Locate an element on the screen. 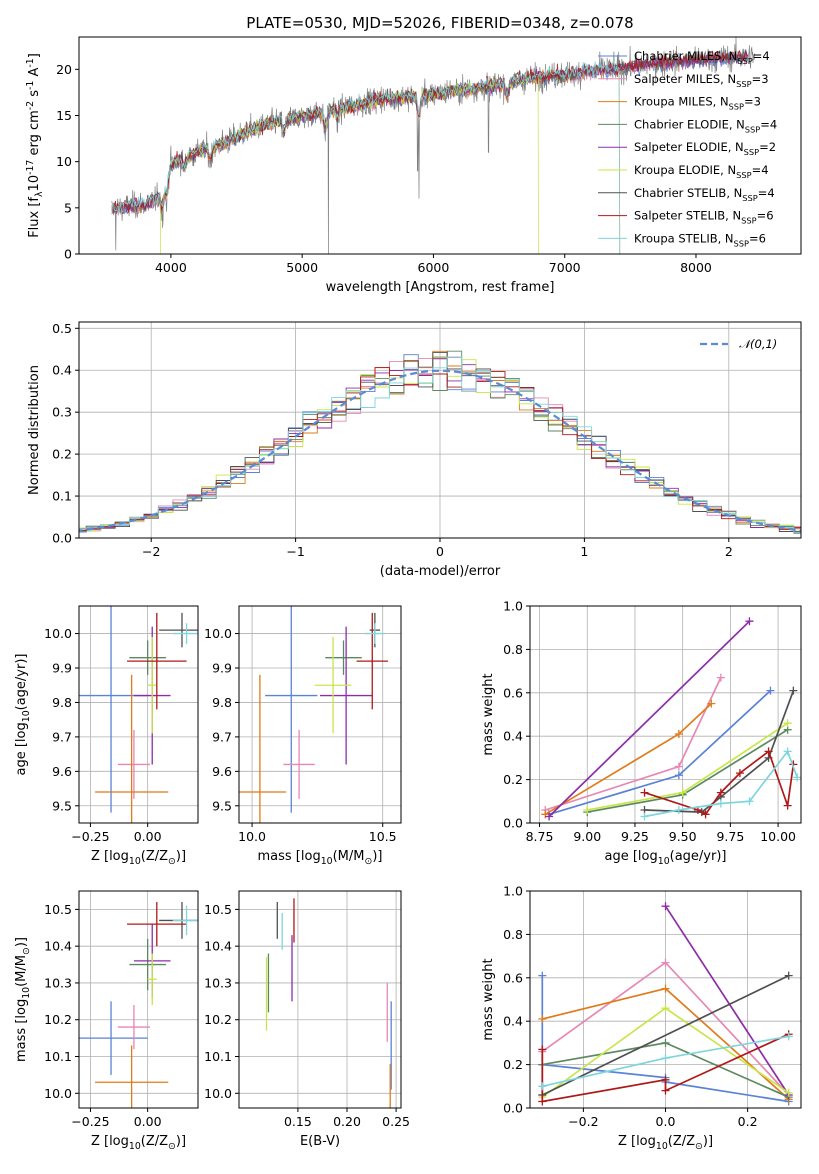  x-tick-label: −2 is located at coordinates (151, 551).